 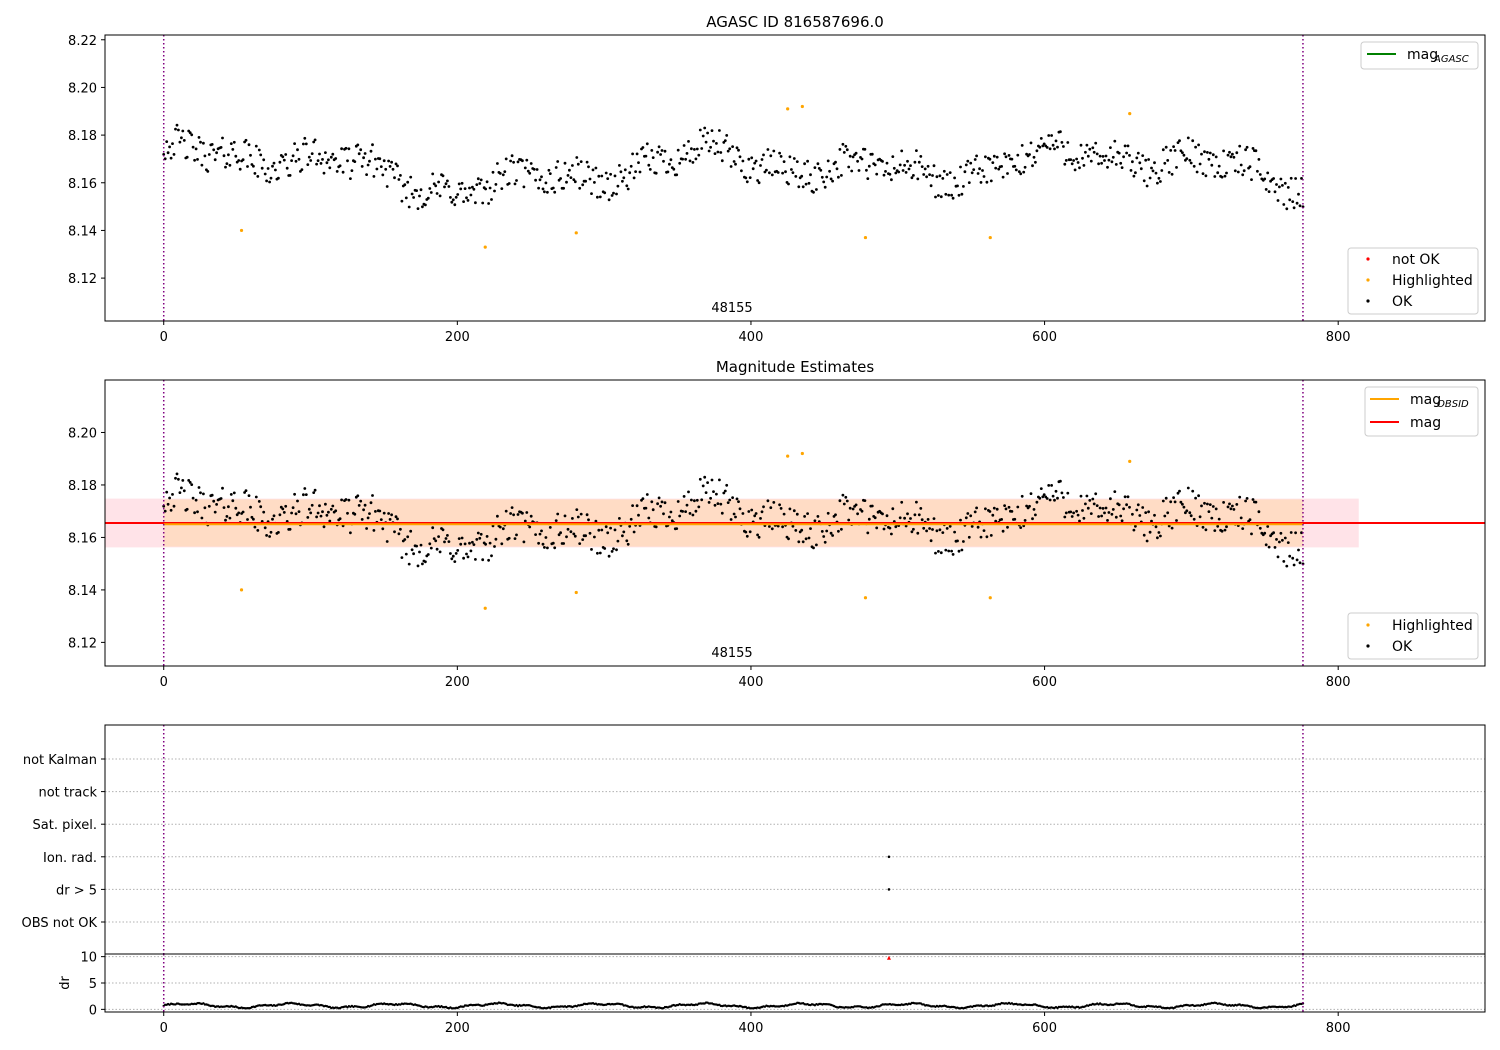 I want to click on flag-label: Sat. pixel., so click(x=65, y=825).